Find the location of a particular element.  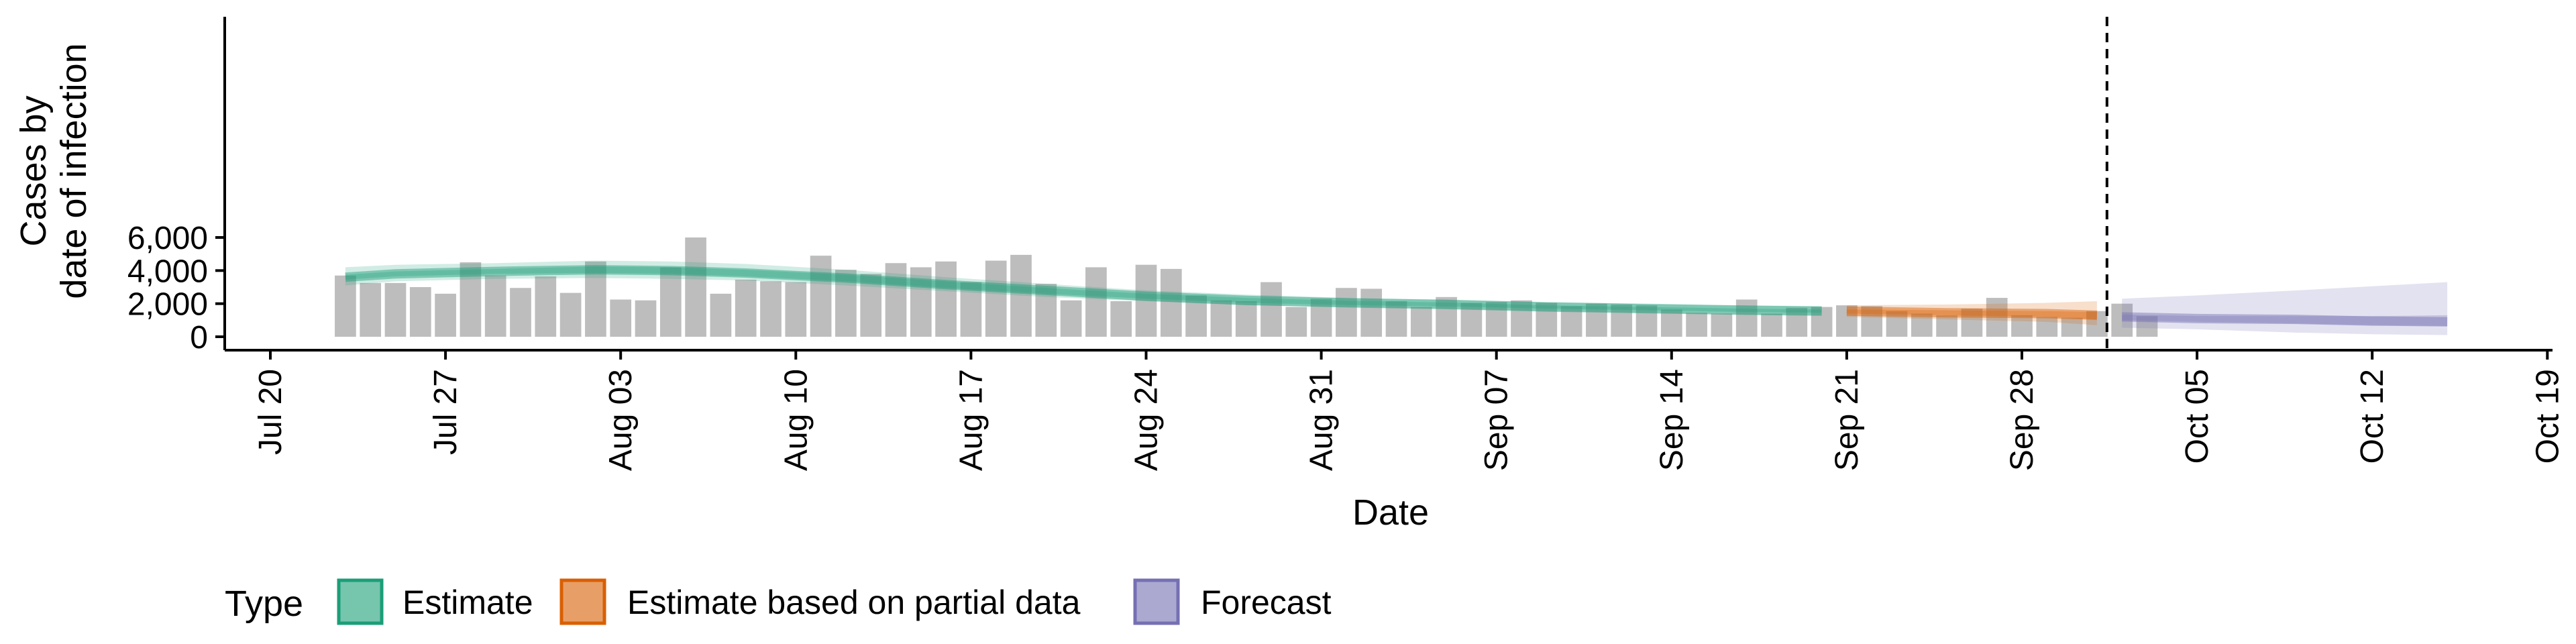

x-tick-label: Sep 21 is located at coordinates (1847, 420).